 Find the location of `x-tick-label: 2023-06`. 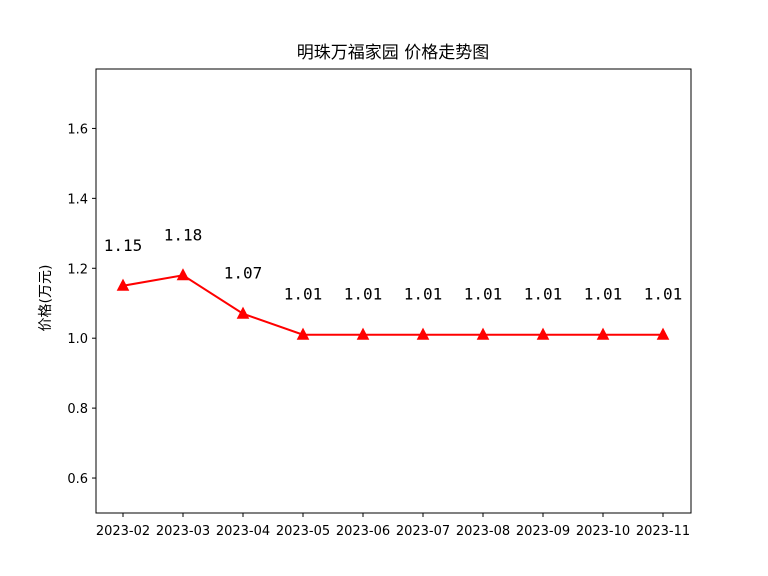

x-tick-label: 2023-06 is located at coordinates (363, 531).